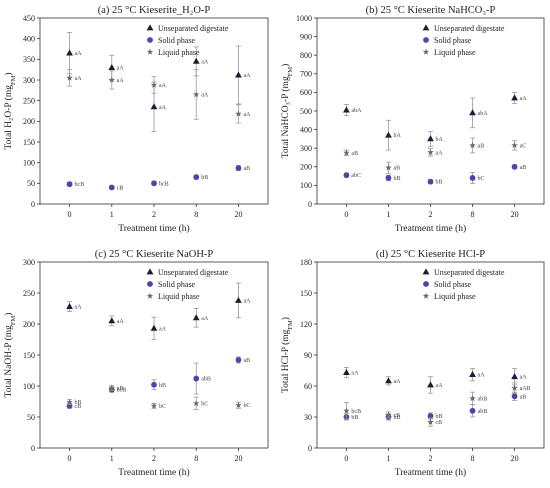  Describe the element at coordinates (13, 80) in the screenshot. I see `y-axis-label-subscript: FM` at that location.